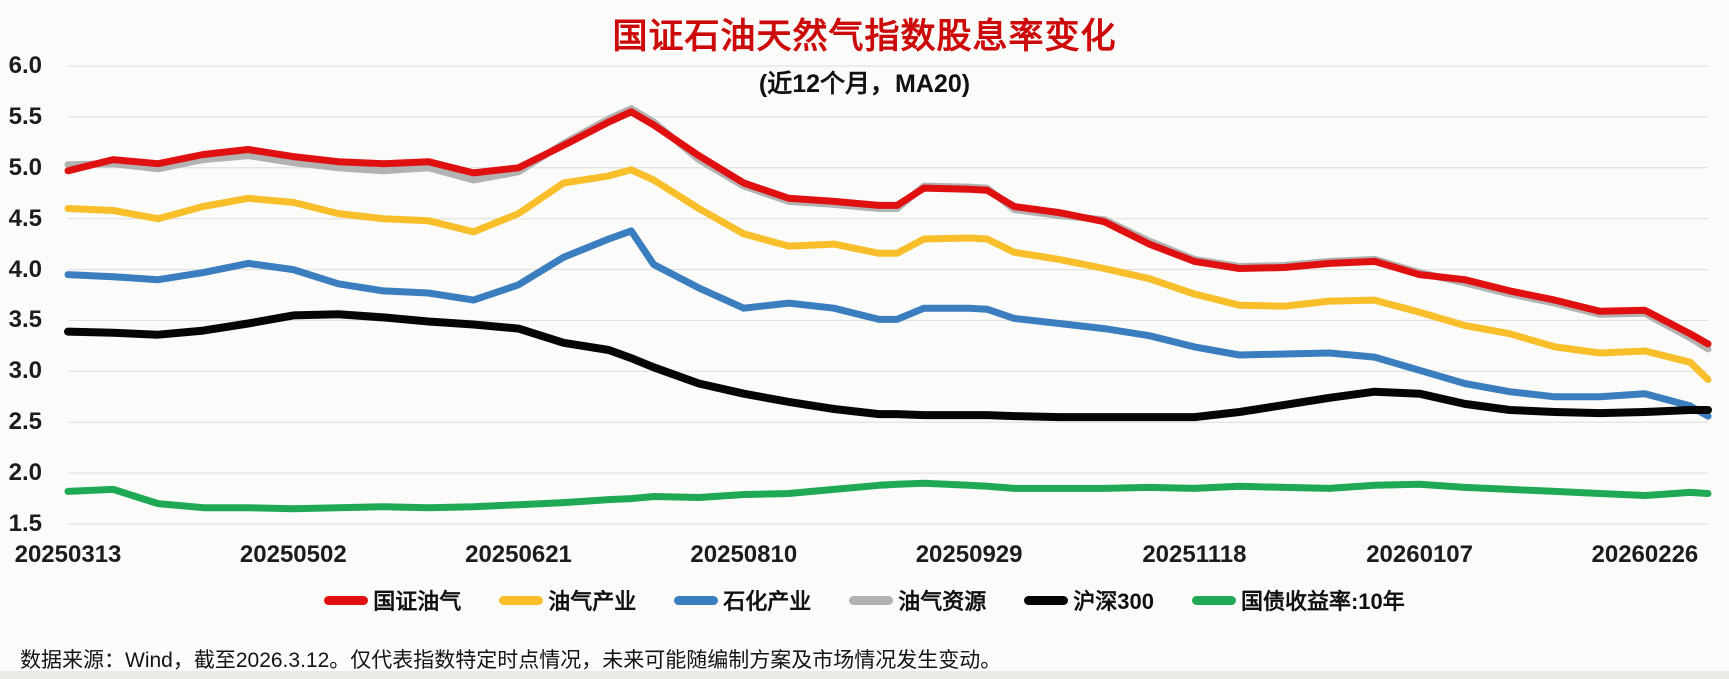 The height and width of the screenshot is (679, 1729). What do you see at coordinates (68, 554) in the screenshot?
I see `x-tick-label: 20250313` at bounding box center [68, 554].